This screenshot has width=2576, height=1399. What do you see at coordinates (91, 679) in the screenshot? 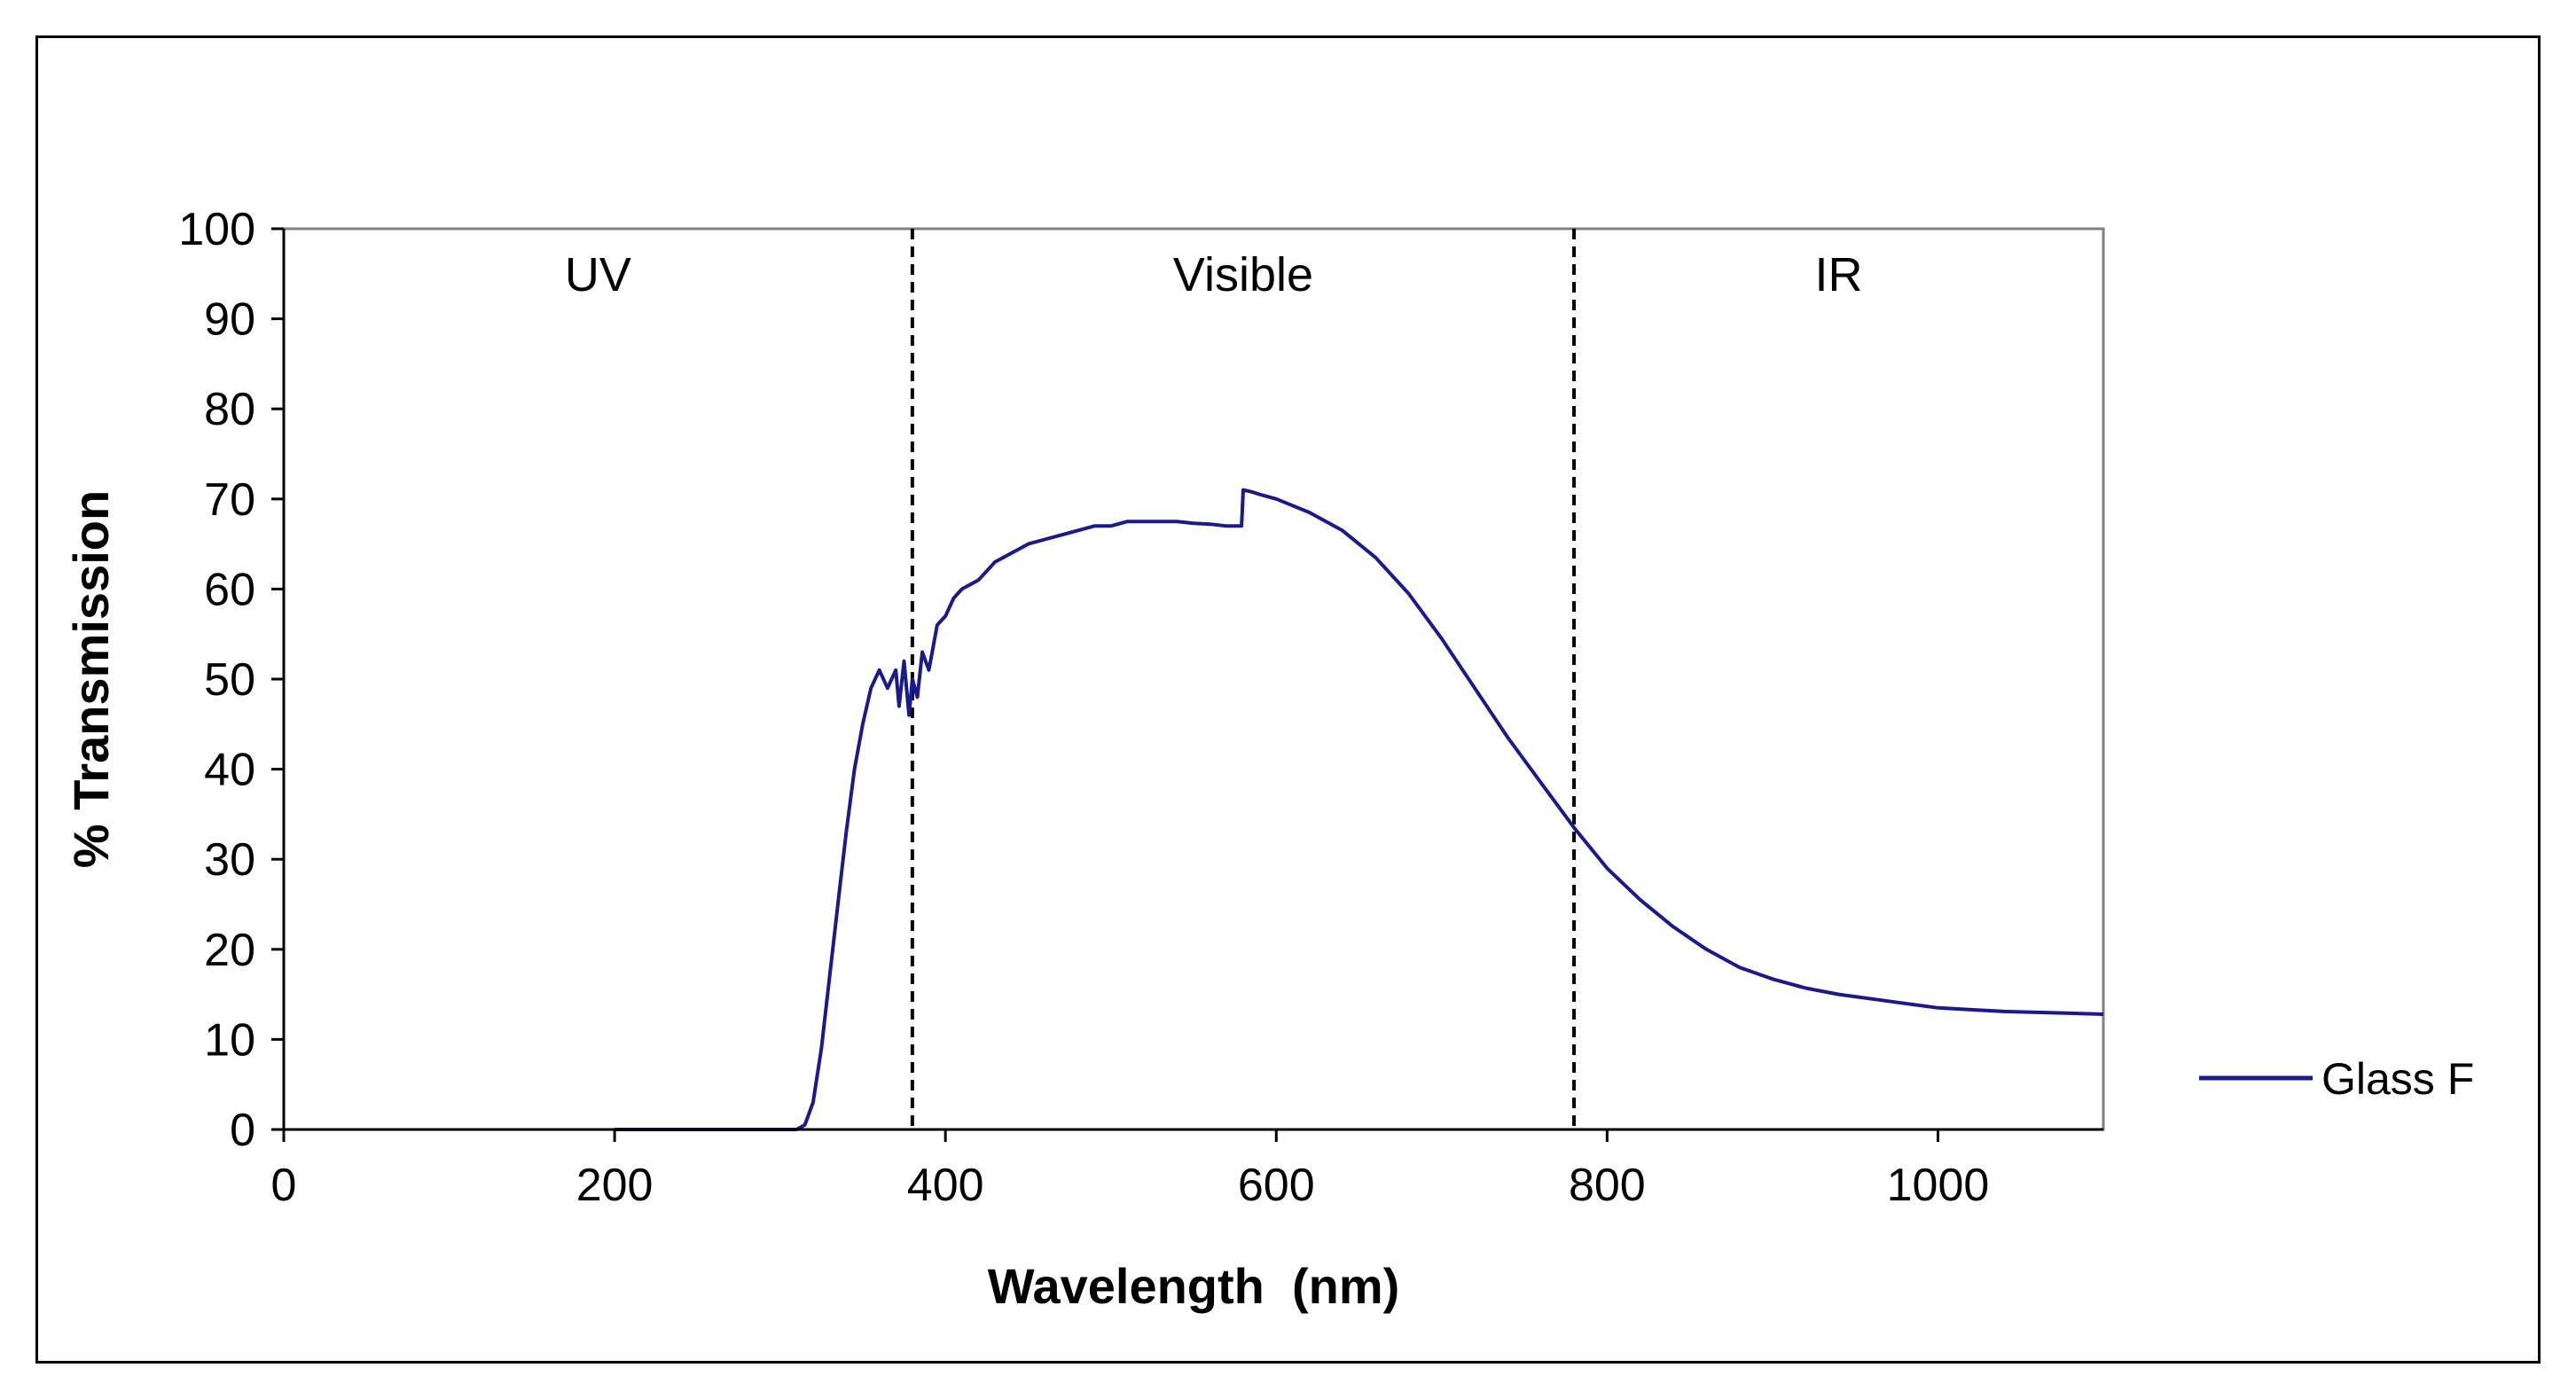
I see `y-axis-title: % Transmission` at bounding box center [91, 679].